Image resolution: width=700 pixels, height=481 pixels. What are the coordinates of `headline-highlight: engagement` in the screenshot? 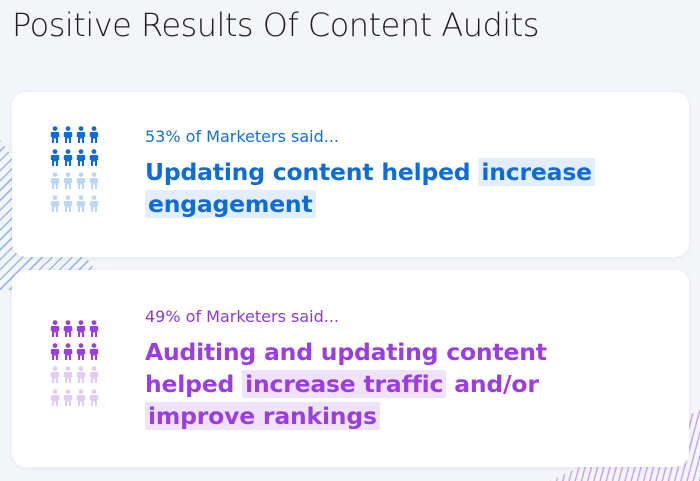 It's located at (230, 204).